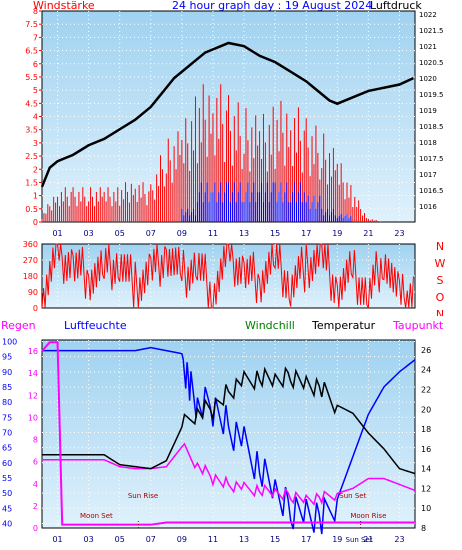  Describe the element at coordinates (143, 496) in the screenshot. I see `sun-rise-label: Sun Rise` at that location.